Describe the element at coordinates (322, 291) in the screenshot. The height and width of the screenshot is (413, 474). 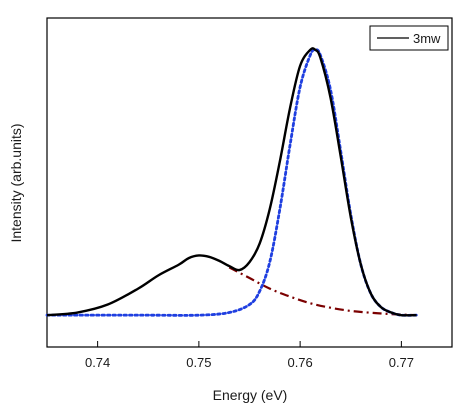
I see `series-dash-dot-line` at that location.